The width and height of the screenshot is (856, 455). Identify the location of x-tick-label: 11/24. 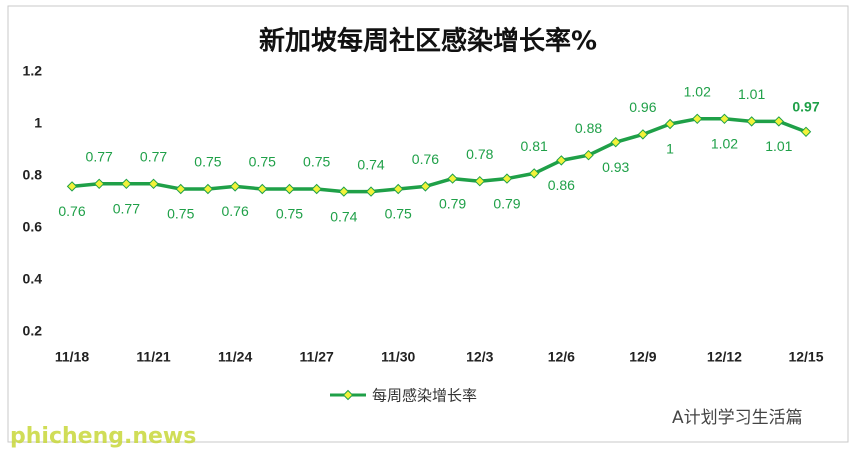
(235, 357).